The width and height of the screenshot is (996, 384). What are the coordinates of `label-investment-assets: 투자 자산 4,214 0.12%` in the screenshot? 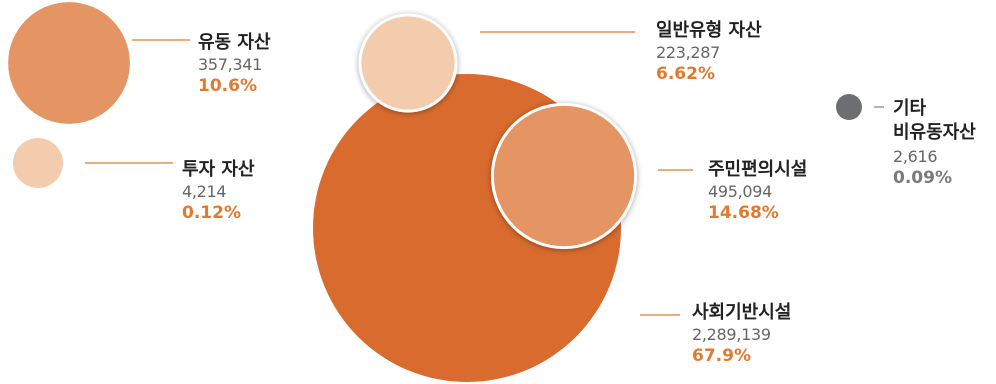 It's located at (218, 191).